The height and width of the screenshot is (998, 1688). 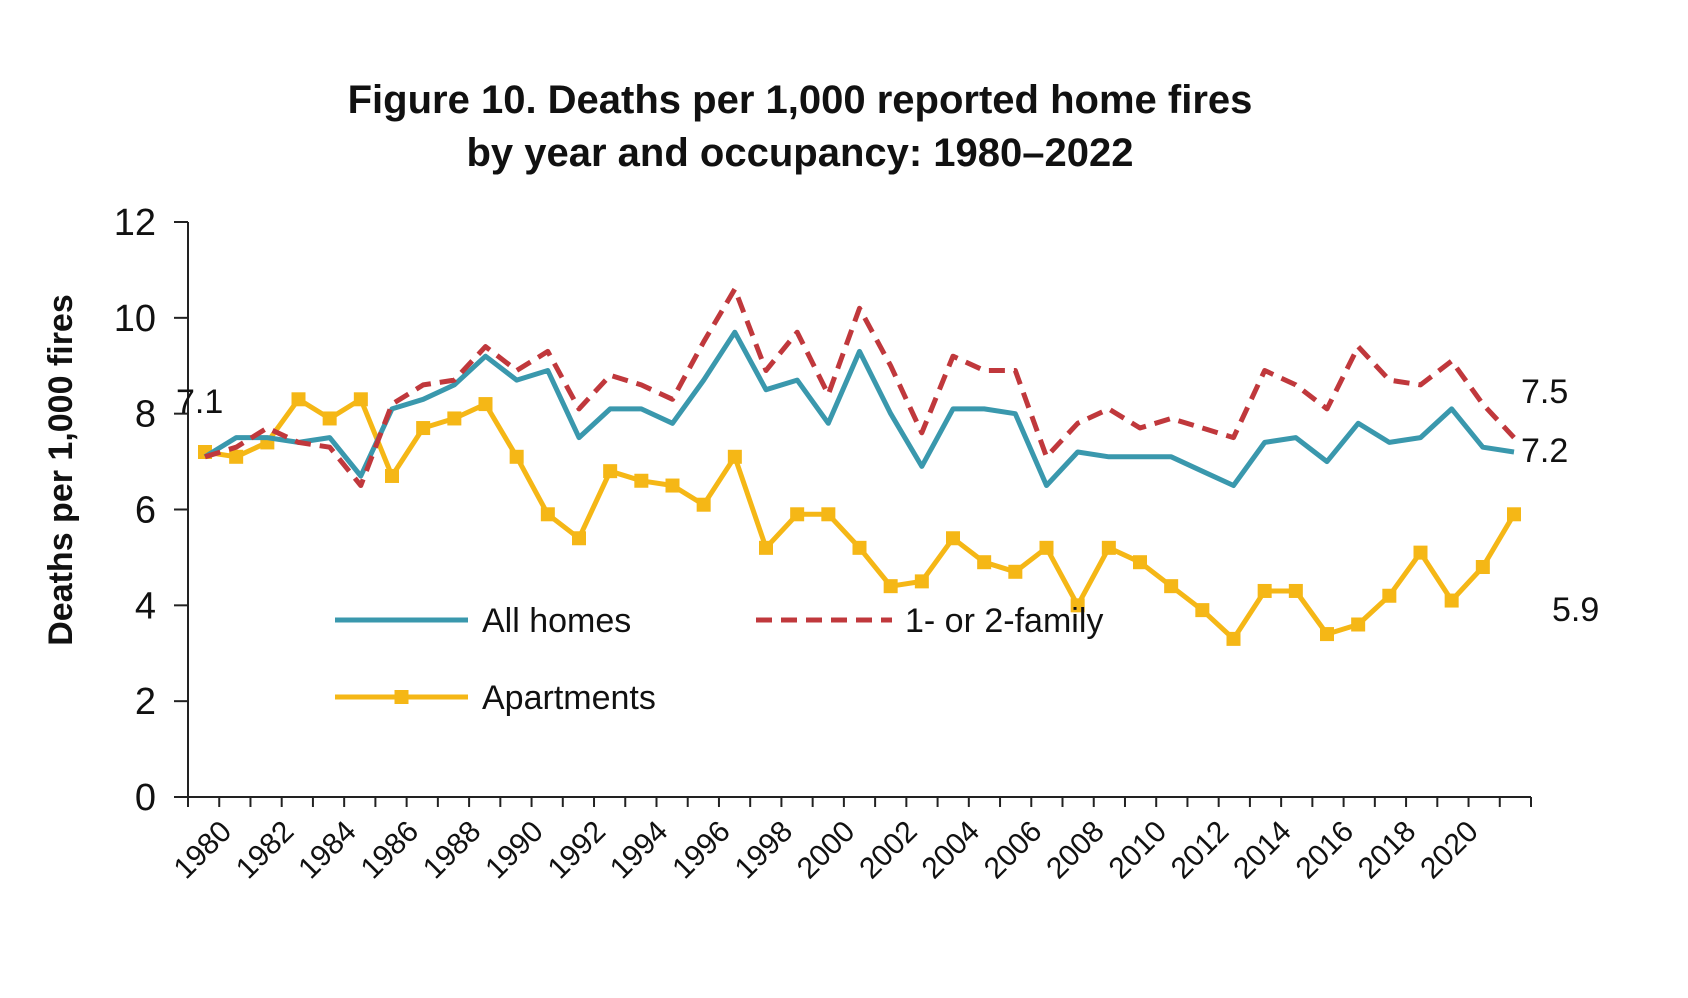 I want to click on value-annotation: 7.2, so click(x=1544, y=451).